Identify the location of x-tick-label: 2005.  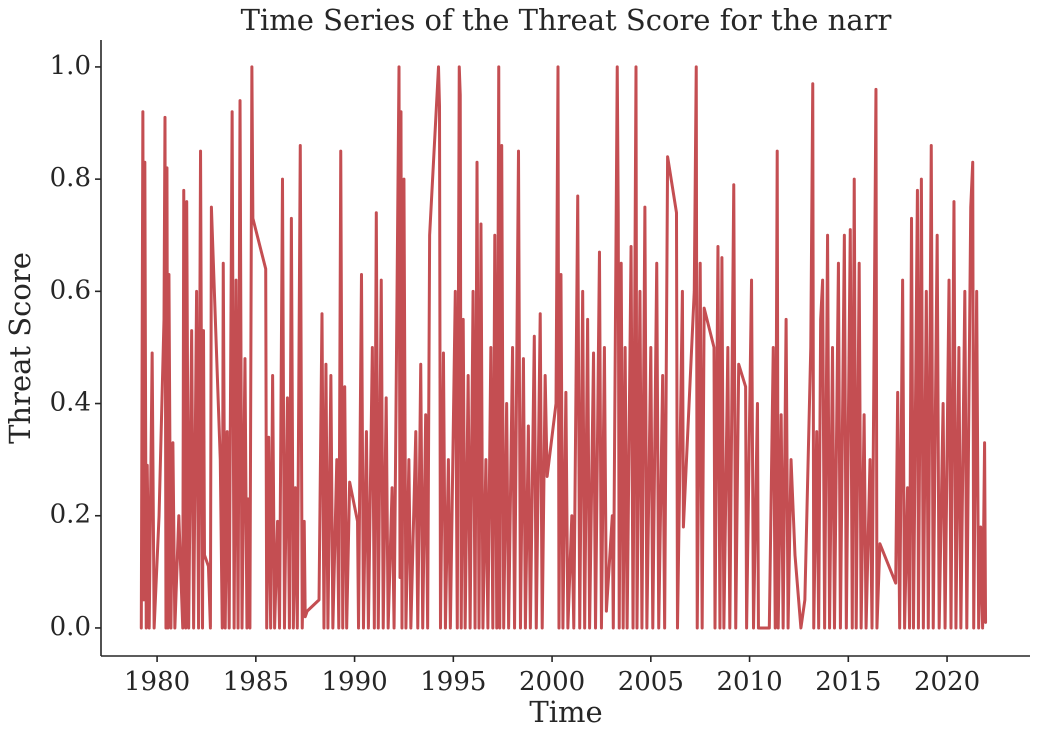
(651, 682).